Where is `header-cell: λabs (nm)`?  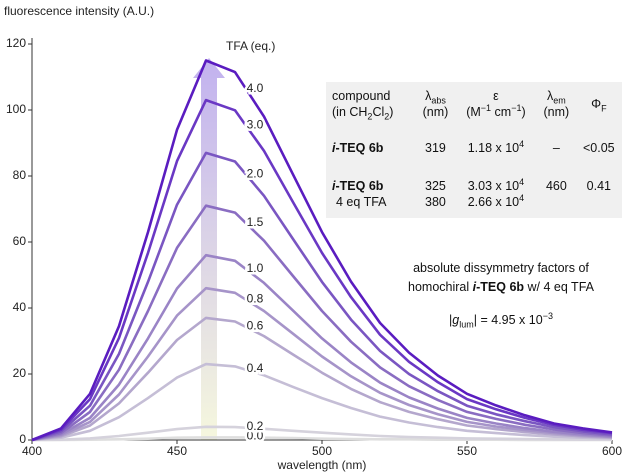
header-cell: λabs (nm) is located at coordinates (435, 107).